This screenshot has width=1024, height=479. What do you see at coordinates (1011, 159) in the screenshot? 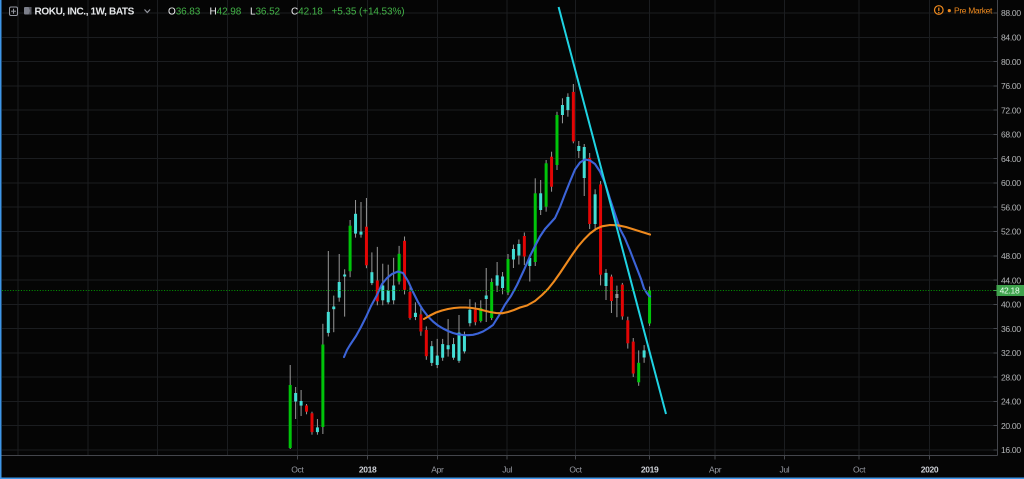
I see `svg-text: 64.00` at bounding box center [1011, 159].